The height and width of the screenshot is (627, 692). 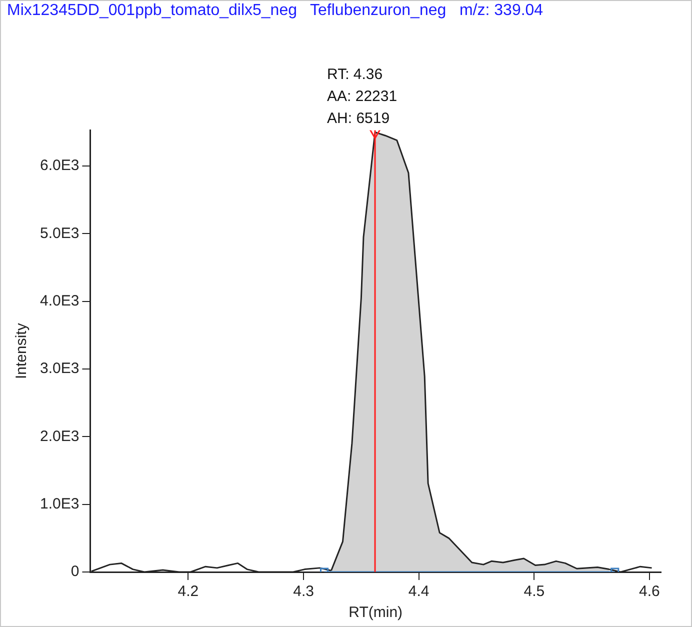 I want to click on x-tick-label: 4.5, so click(x=534, y=591).